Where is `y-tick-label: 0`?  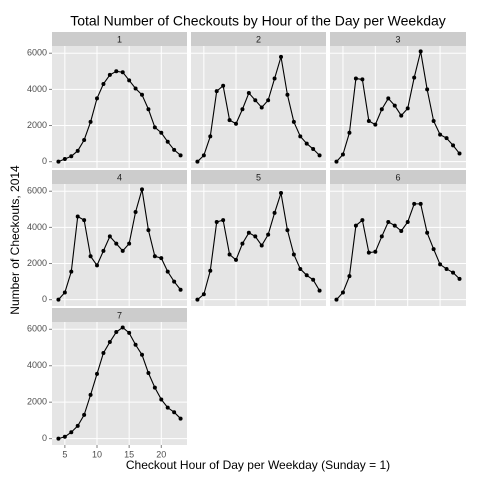
y-tick-label: 0 is located at coordinates (44, 161).